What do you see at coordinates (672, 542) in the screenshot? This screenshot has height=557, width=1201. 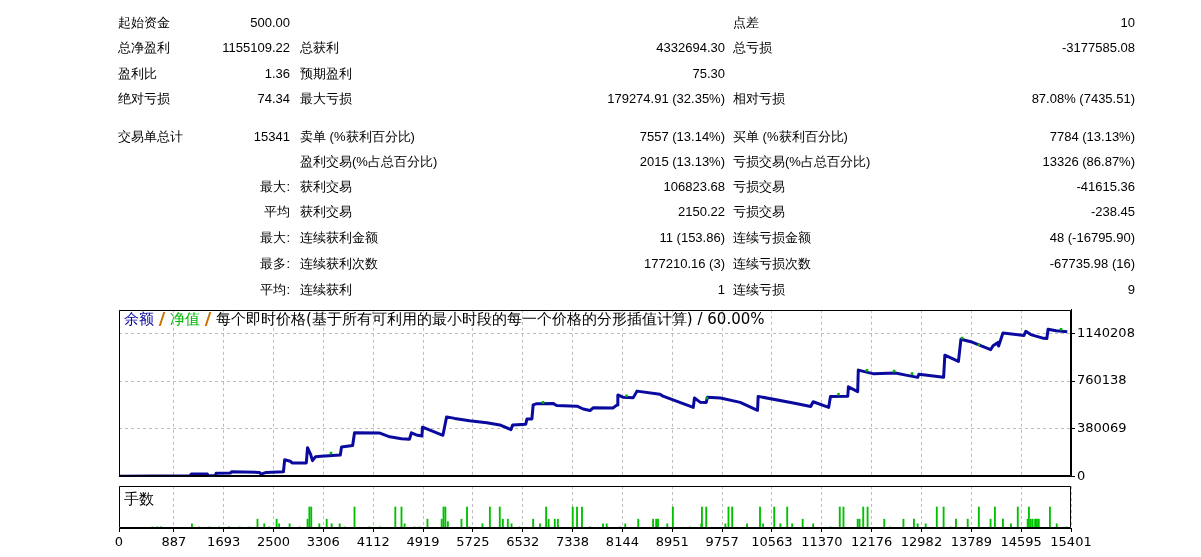 I see `x-tick-label: 8951` at bounding box center [672, 542].